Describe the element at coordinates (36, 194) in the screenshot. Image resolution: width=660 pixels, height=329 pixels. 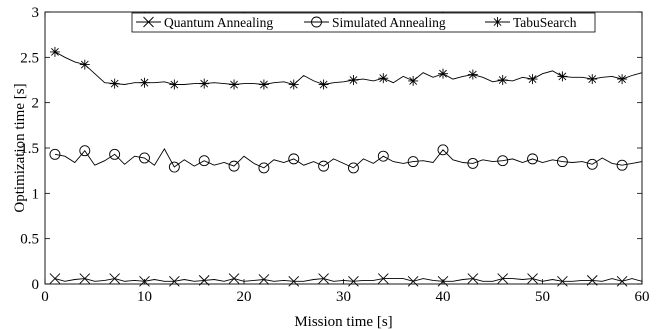
I see `y-tick-label: 1` at that location.